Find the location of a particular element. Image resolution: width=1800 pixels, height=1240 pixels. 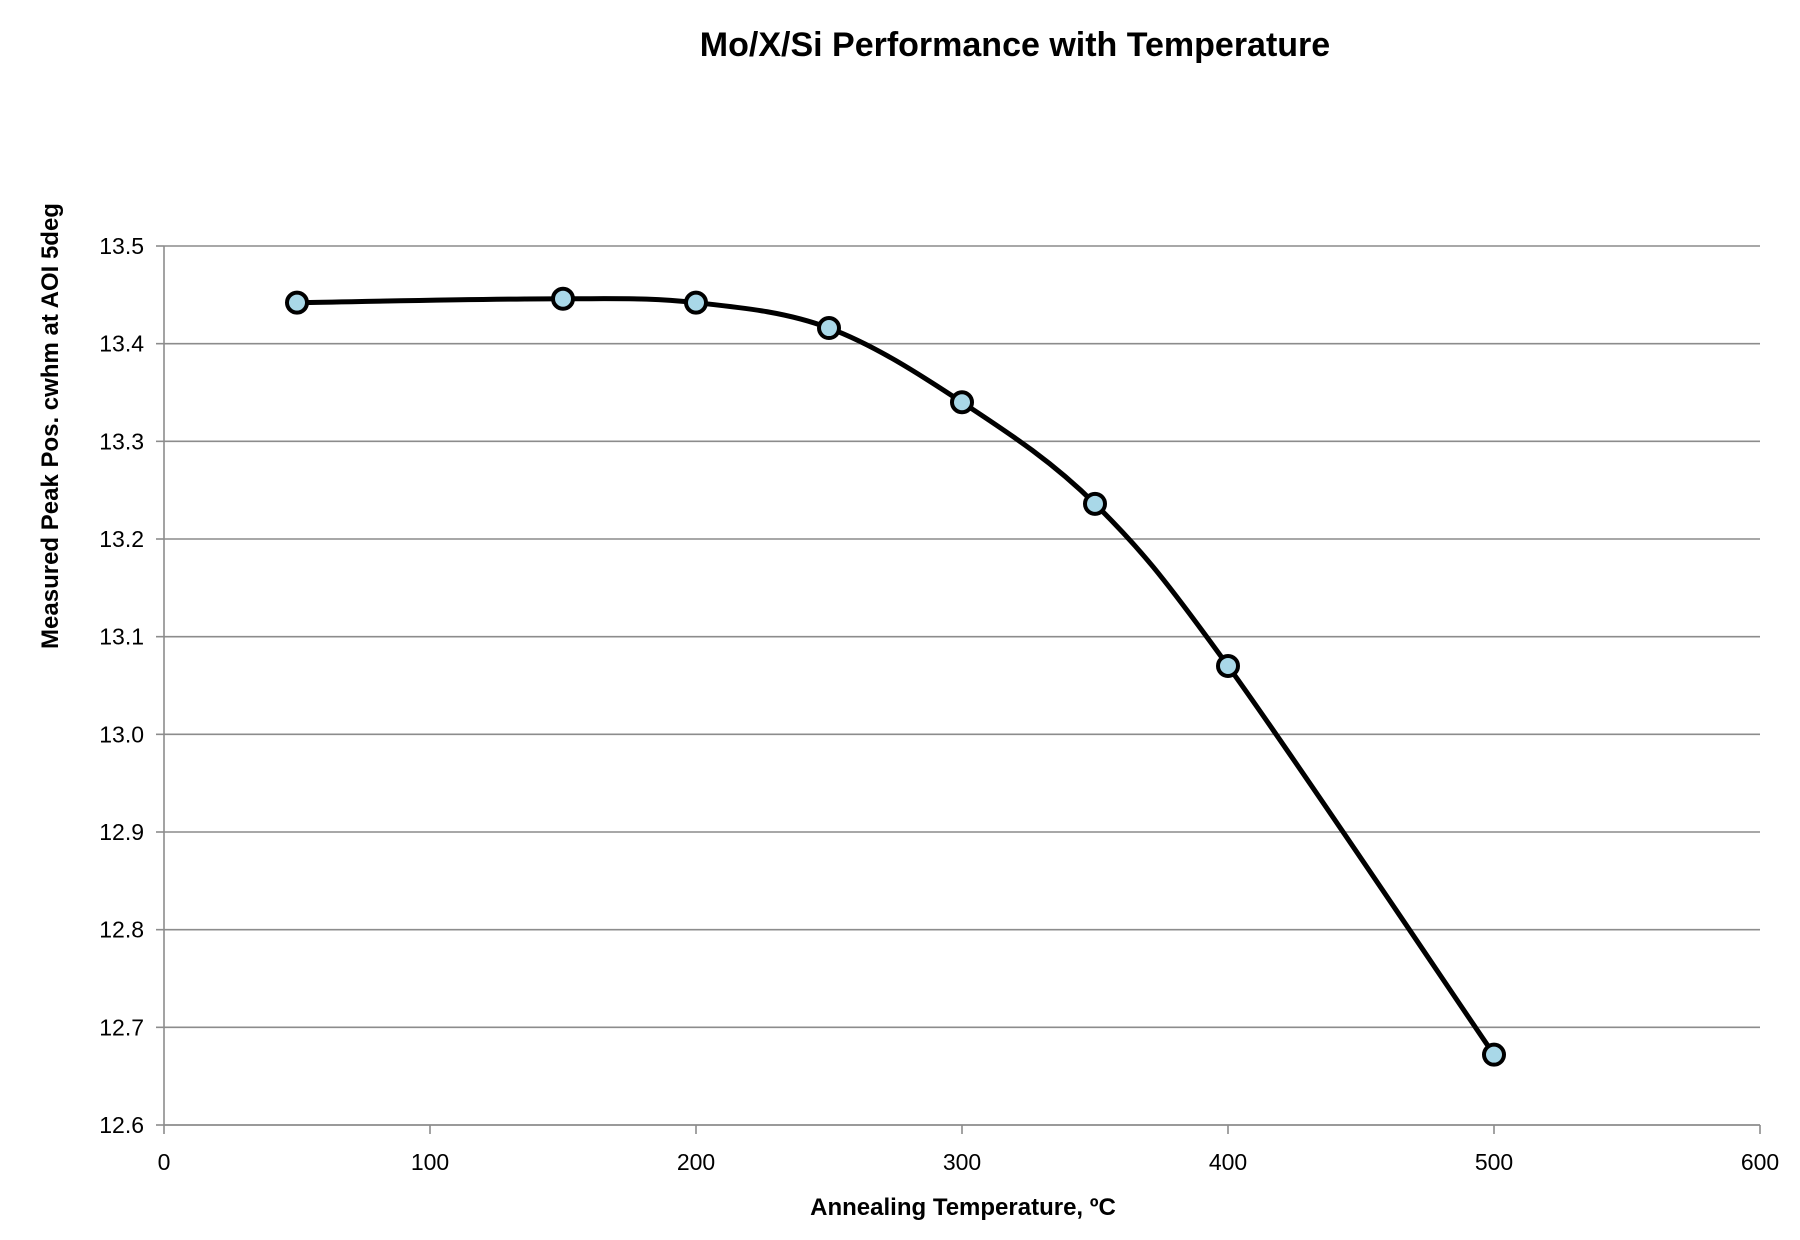

x-tick-label: 300 is located at coordinates (962, 1162).